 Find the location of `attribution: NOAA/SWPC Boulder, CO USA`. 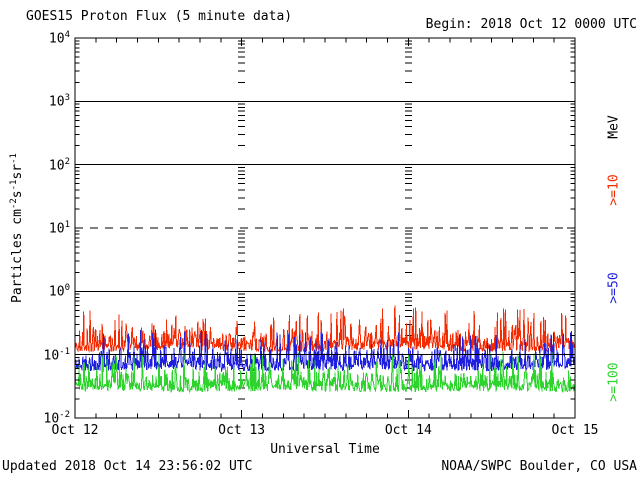

attribution: NOAA/SWPC Boulder, CO USA is located at coordinates (539, 466).